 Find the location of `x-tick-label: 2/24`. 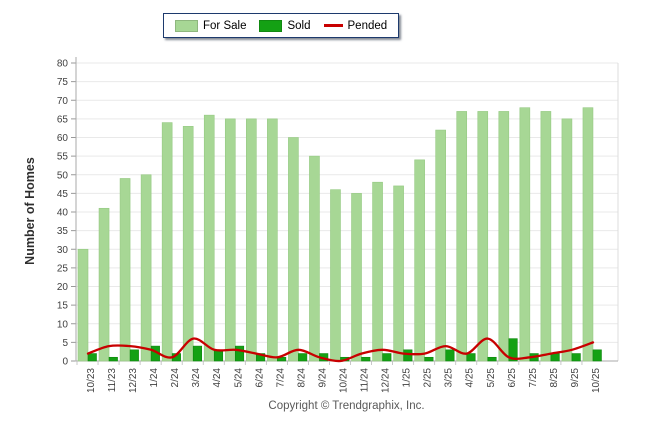

x-tick-label: 2/24 is located at coordinates (175, 378).